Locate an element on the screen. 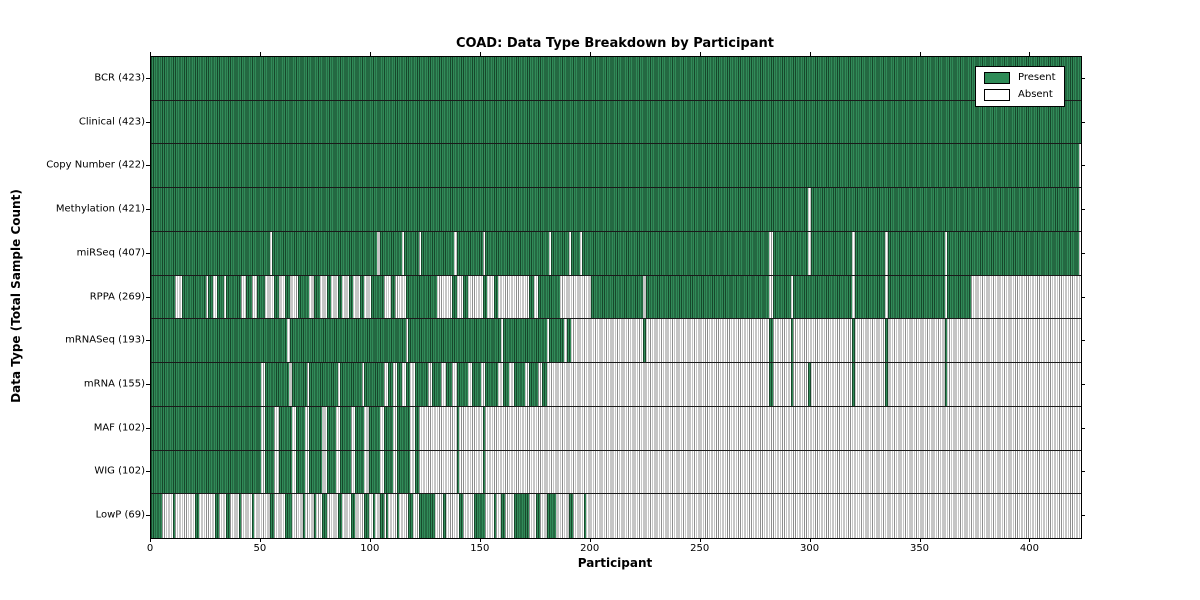  row-bcr is located at coordinates (616, 79).